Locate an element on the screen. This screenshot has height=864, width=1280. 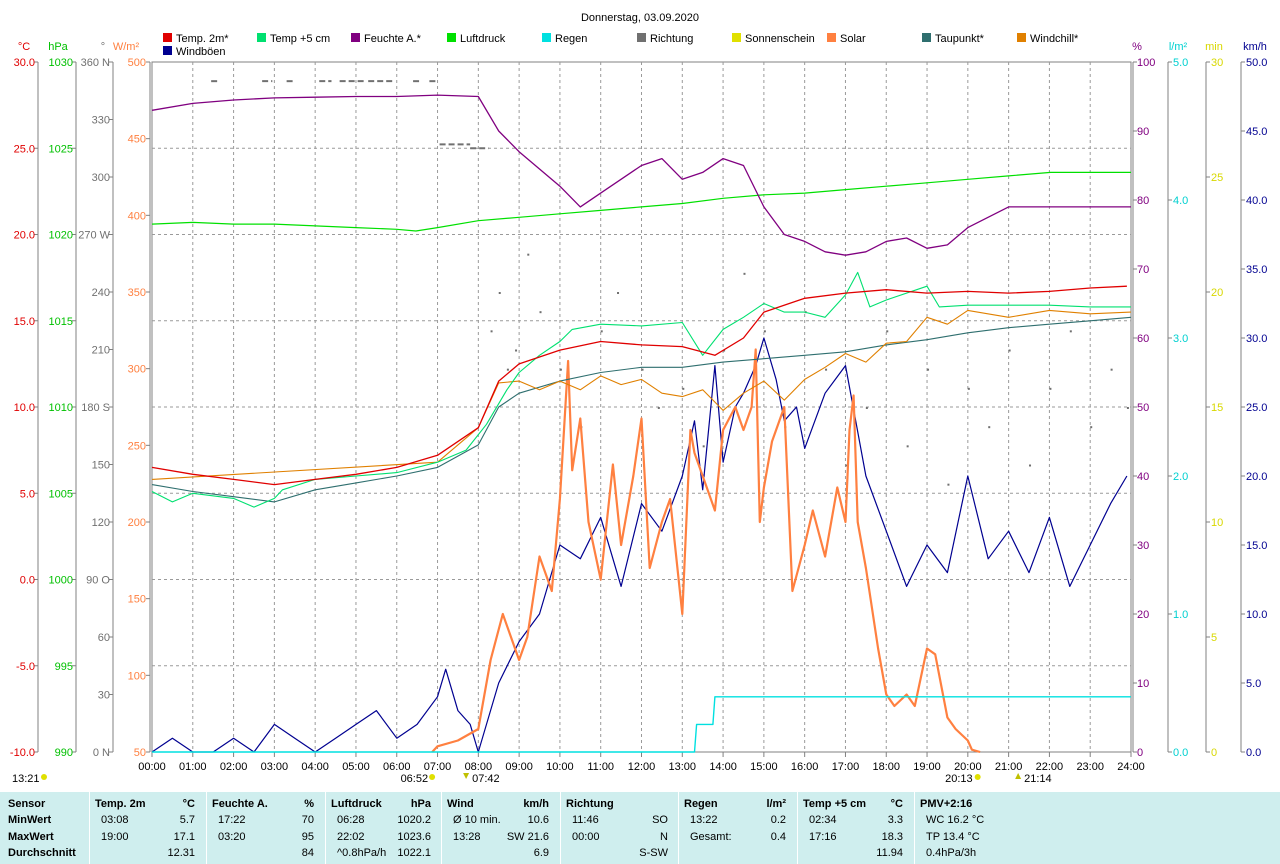
time-tick-label: 11:00 is located at coordinates (600, 767).